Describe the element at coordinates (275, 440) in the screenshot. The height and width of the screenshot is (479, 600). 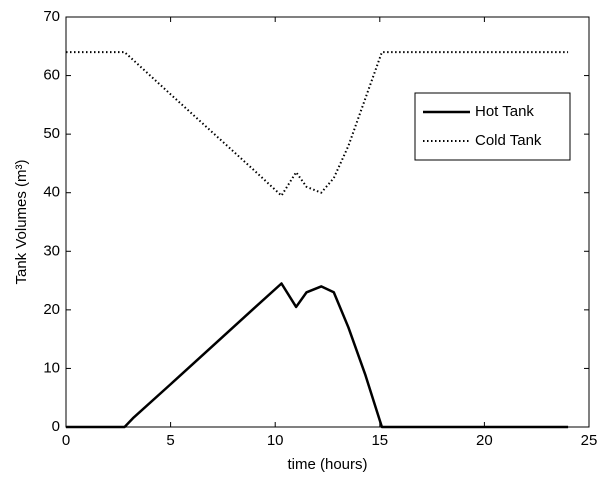
I see `x-tick-label: 10` at that location.